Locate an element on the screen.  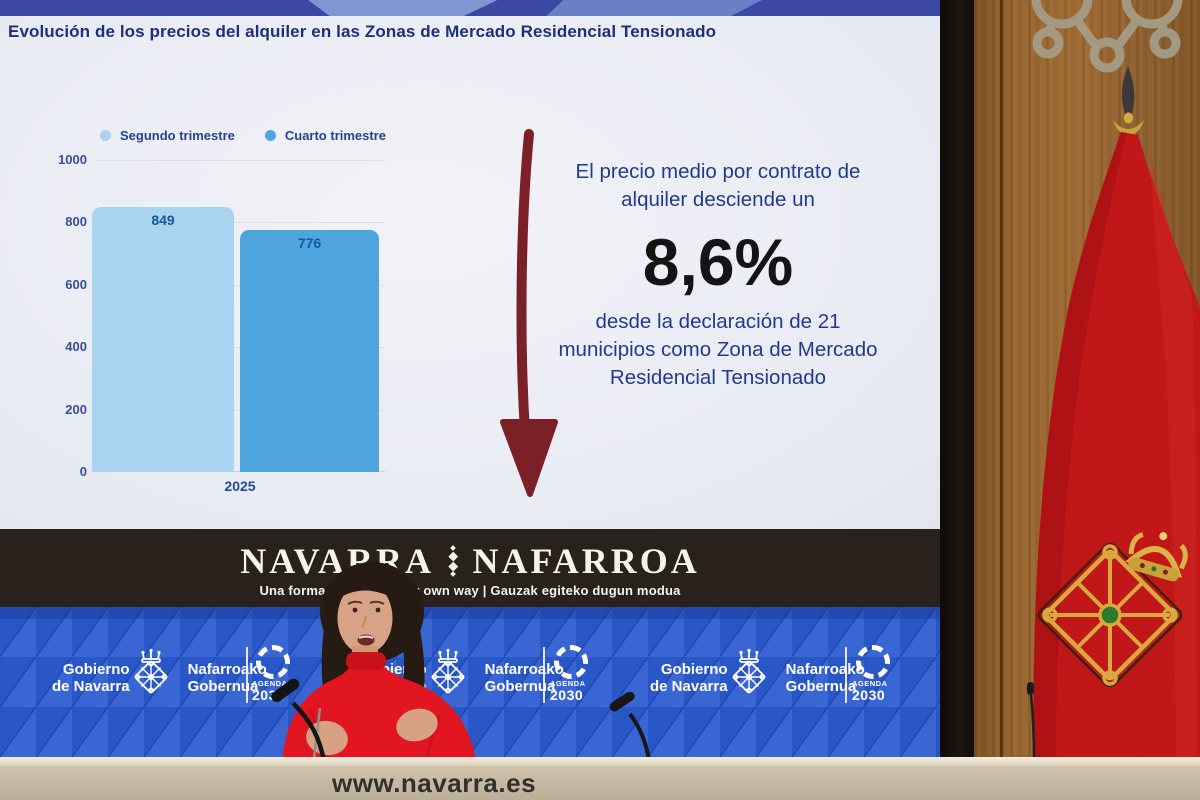
podium-edge is located at coordinates (600, 761).